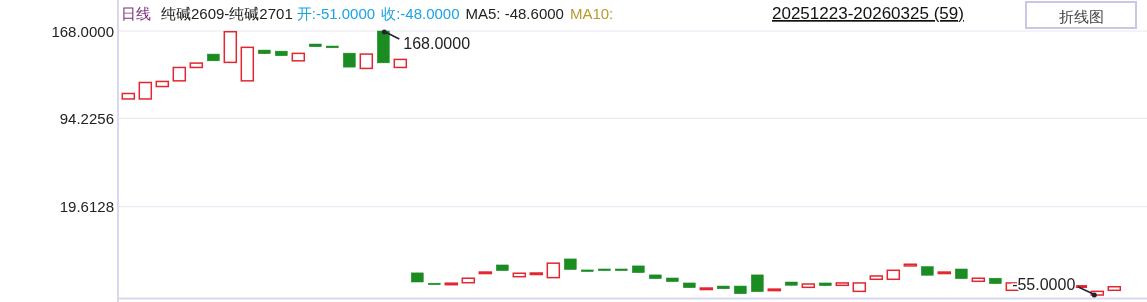 The width and height of the screenshot is (1147, 302). I want to click on y-tick-label: 19.6128, so click(86, 207).